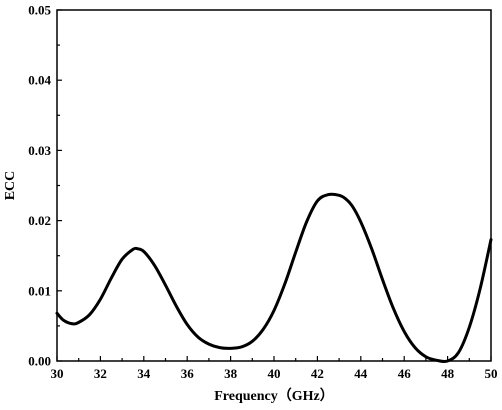  I want to click on y-tick-label: 0.05, so click(39, 10).